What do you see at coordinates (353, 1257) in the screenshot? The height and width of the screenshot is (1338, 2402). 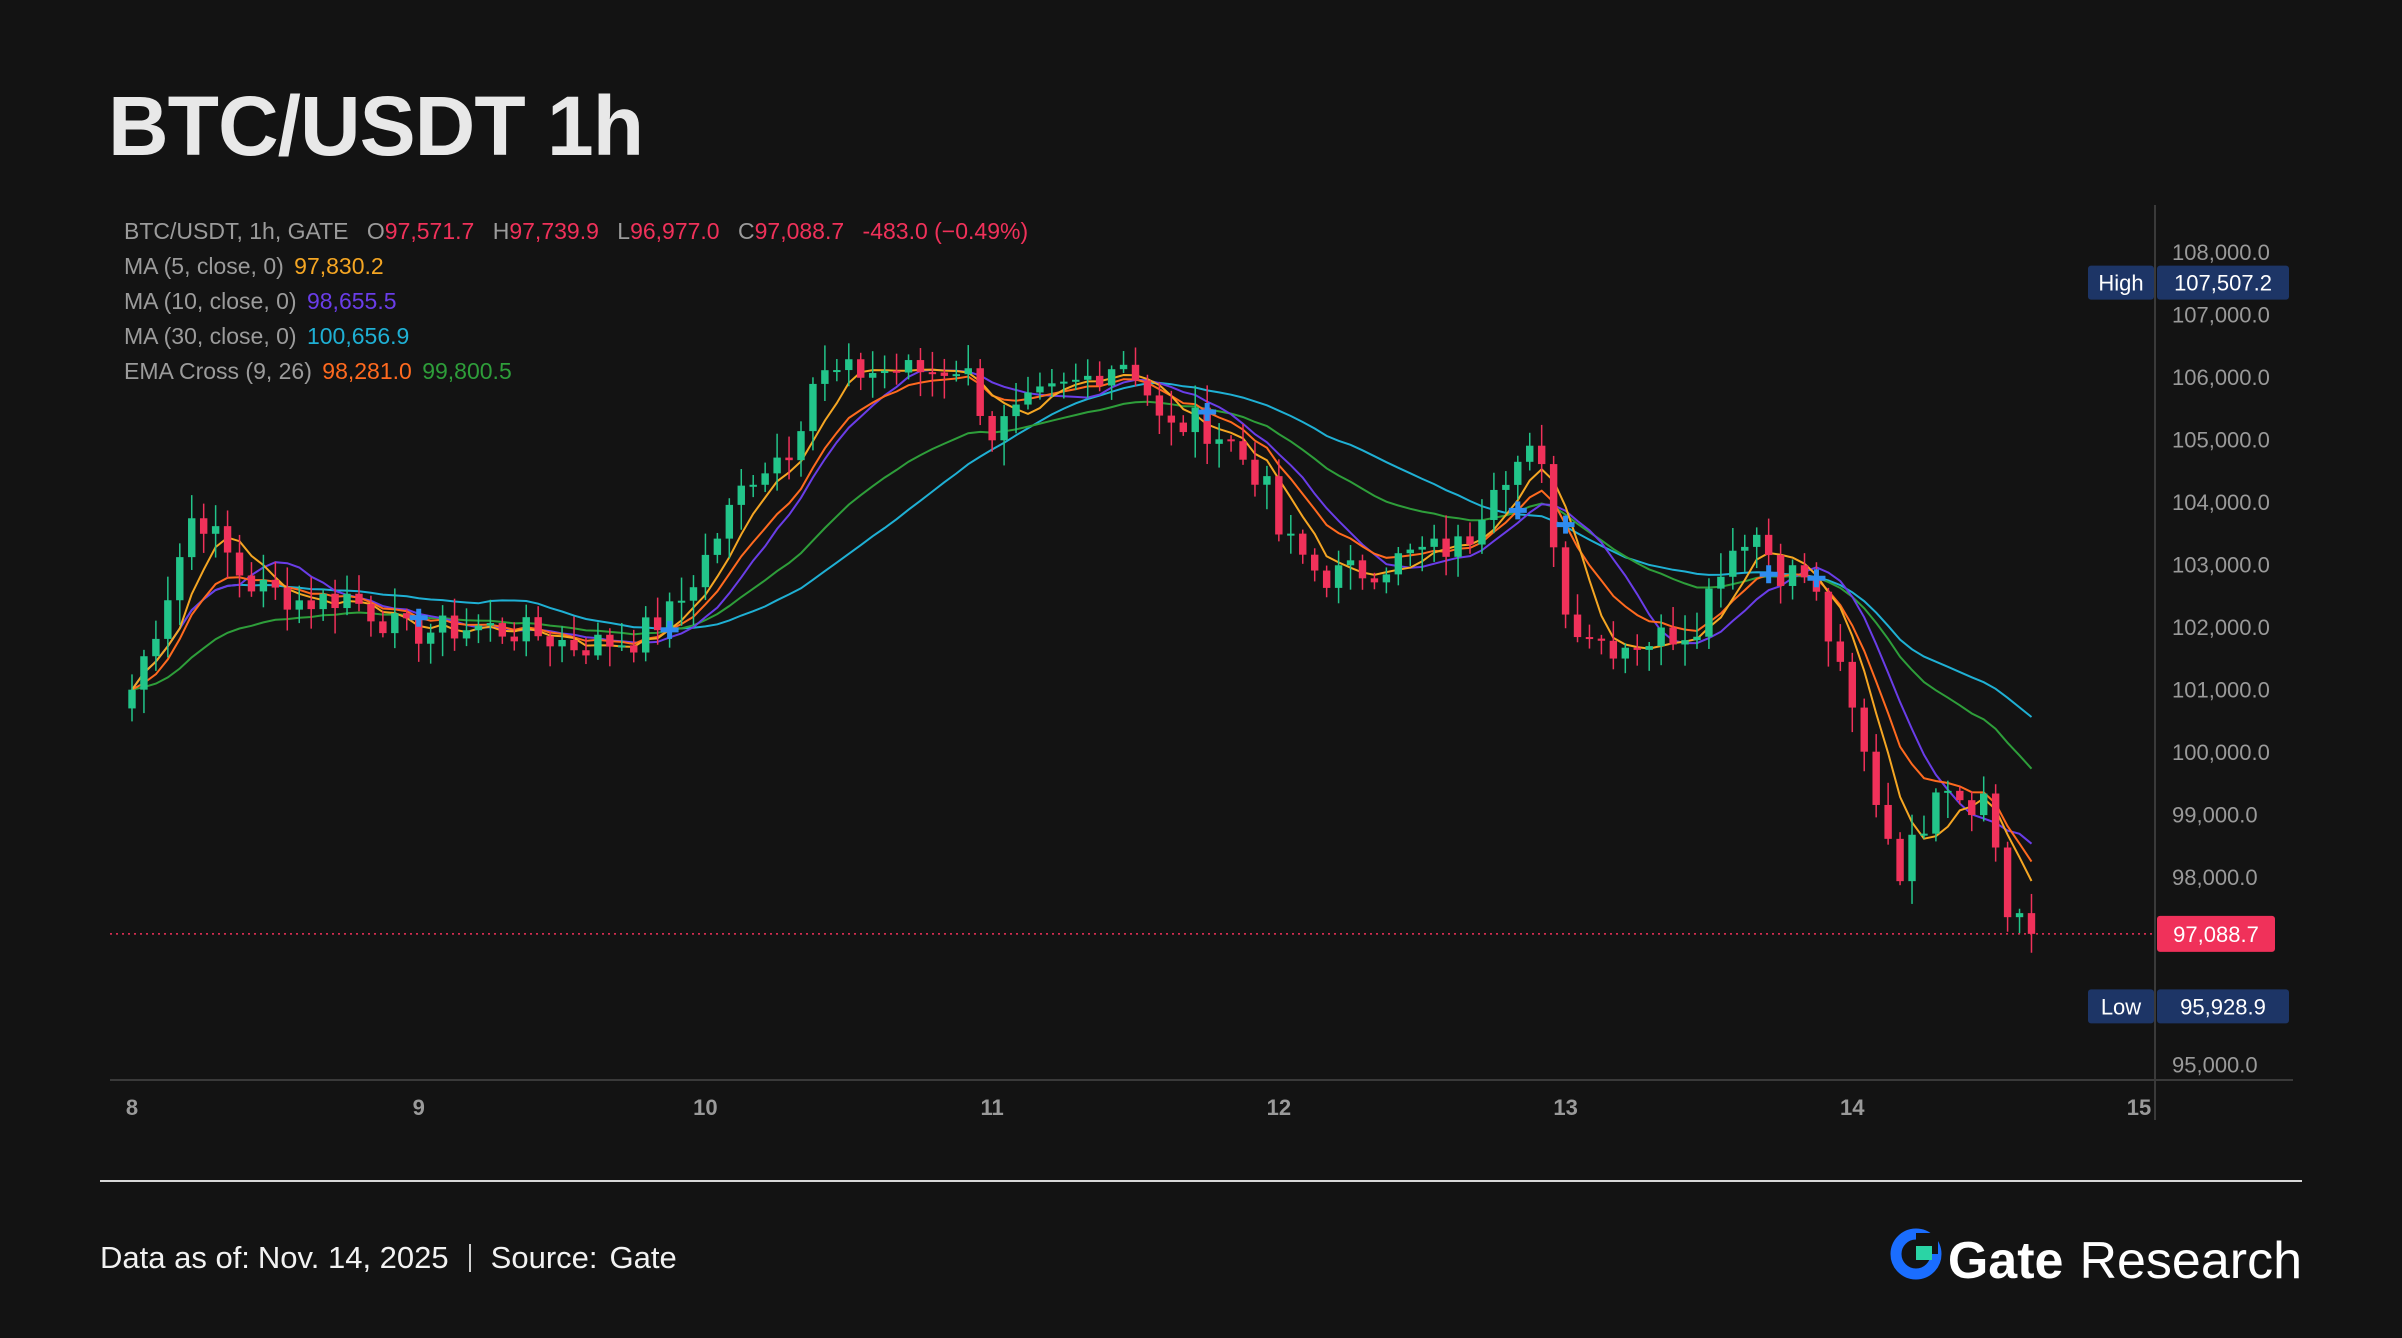 I see `data-as-of-value: Nov. 14, 2025` at bounding box center [353, 1257].